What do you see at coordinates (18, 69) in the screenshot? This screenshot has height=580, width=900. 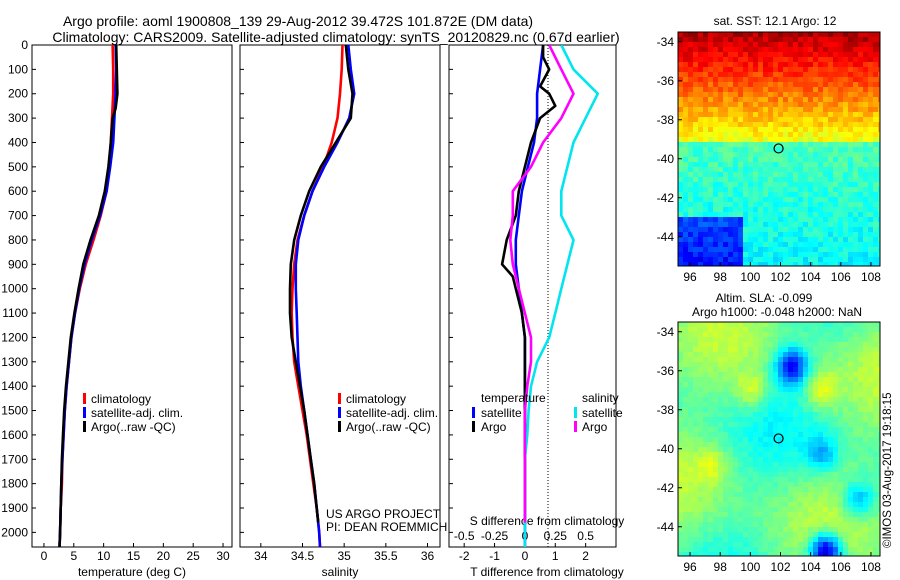 I see `depth-tick-label: 100` at bounding box center [18, 69].